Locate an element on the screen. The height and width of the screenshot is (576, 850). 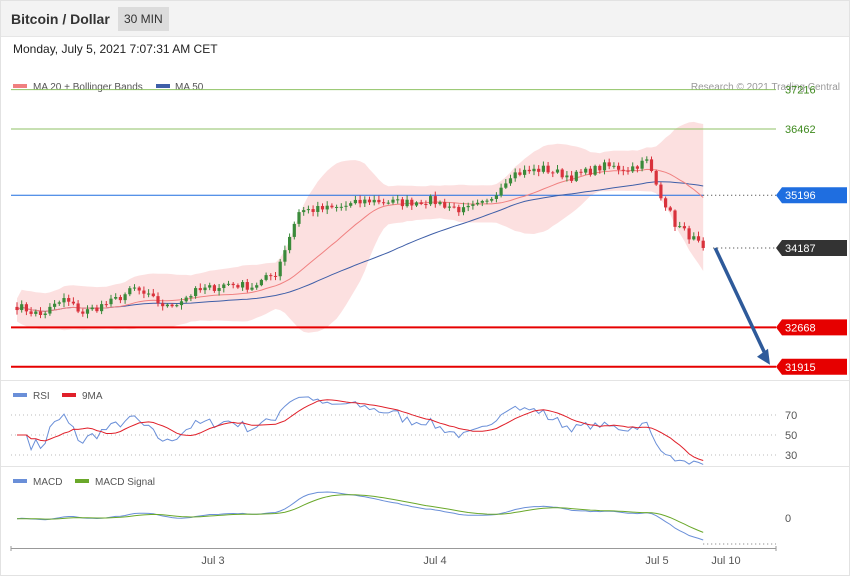
time-axis: Jul 3 Jul 4 Jul 5 Jul 10 is located at coordinates (393, 556).